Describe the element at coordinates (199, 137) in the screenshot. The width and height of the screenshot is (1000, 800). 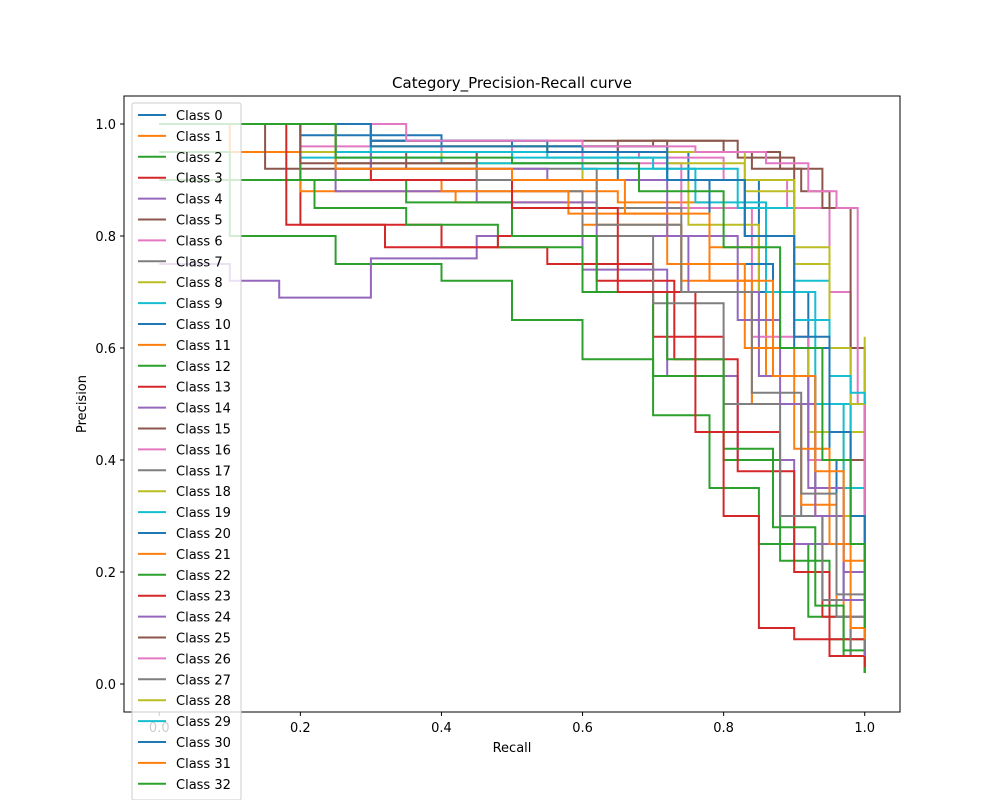
I see `legend-label: Class 1` at that location.